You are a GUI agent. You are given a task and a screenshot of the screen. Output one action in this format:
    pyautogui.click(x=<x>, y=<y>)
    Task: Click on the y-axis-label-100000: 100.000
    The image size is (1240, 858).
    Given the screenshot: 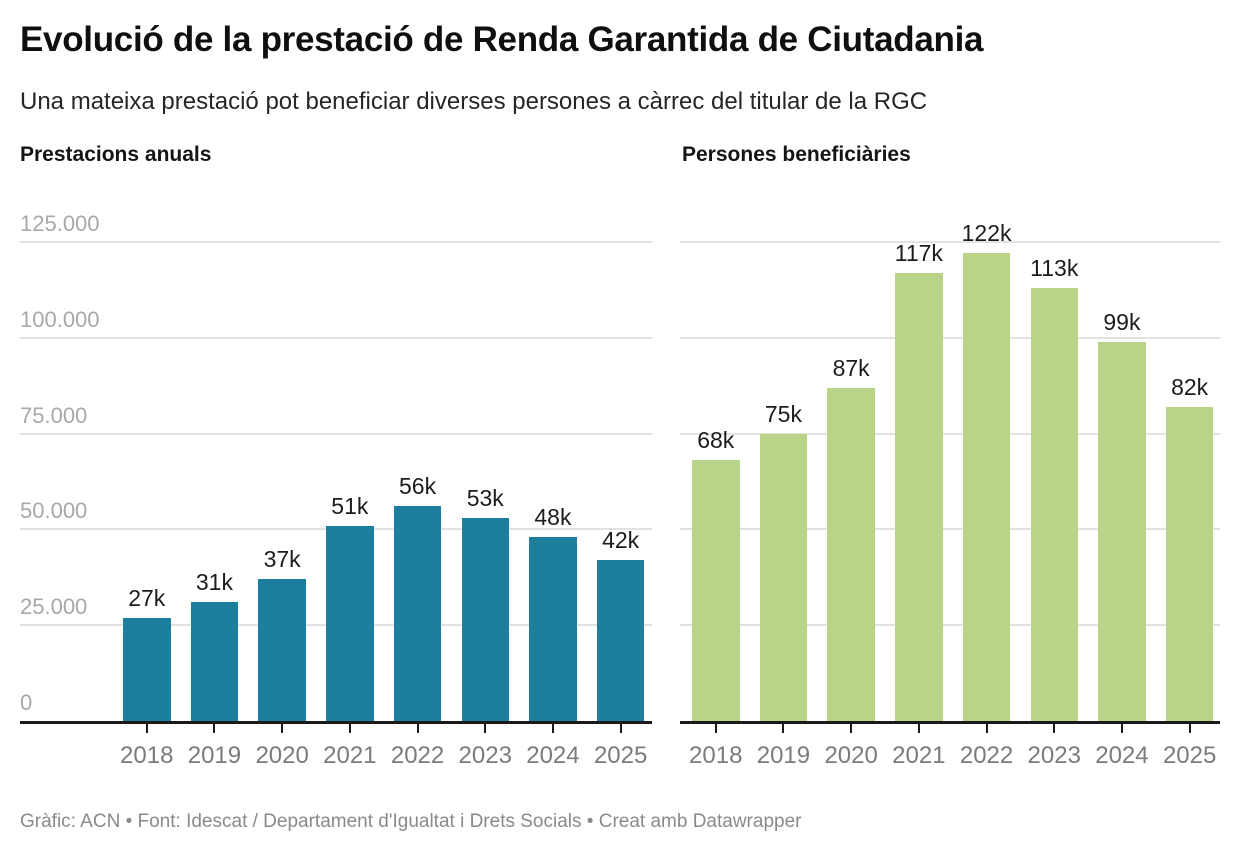 What is the action you would take?
    pyautogui.click(x=60, y=319)
    